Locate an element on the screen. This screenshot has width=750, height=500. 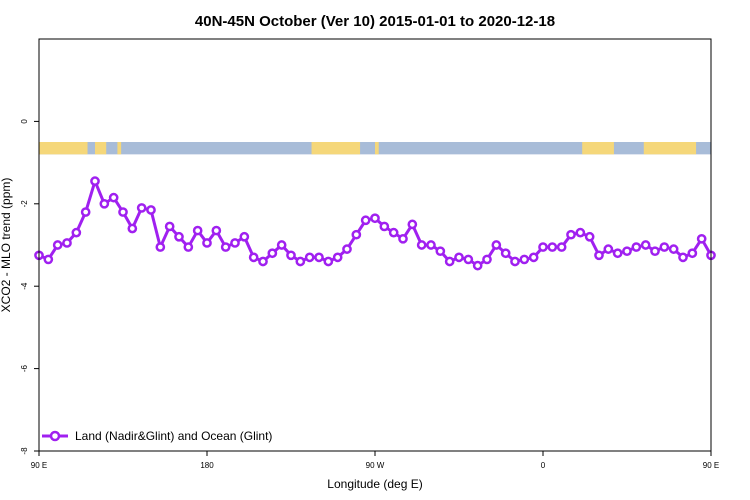
x-tick-label: 90 W is located at coordinates (375, 465).